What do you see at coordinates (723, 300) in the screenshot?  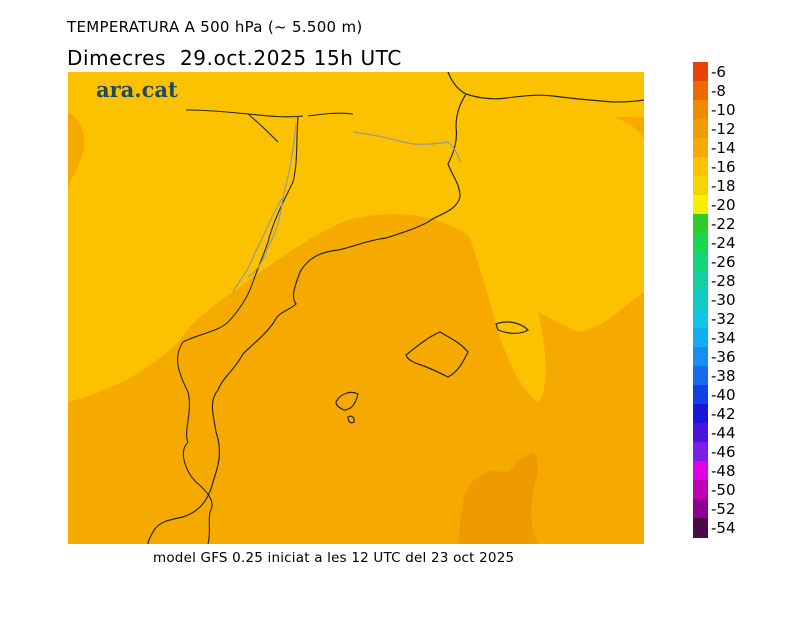 I see `colorbar-tick-label: -30` at bounding box center [723, 300].